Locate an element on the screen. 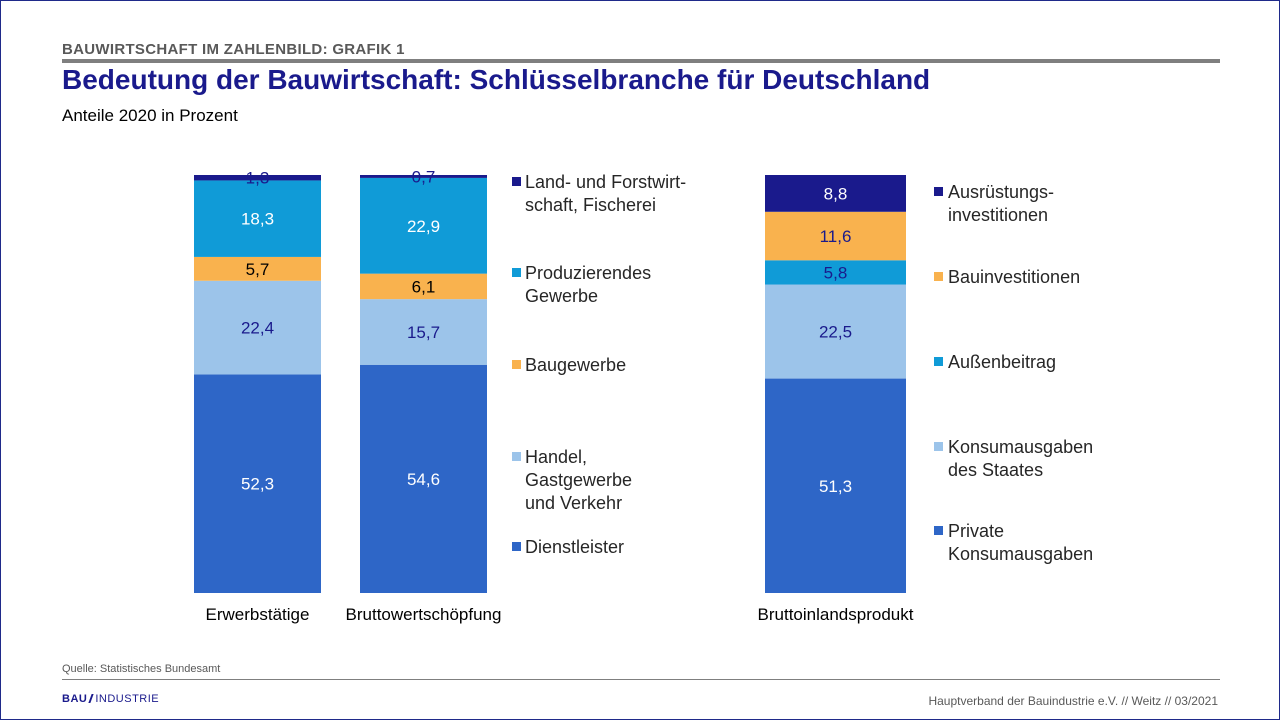  logo-text-left: BAU is located at coordinates (75, 699).